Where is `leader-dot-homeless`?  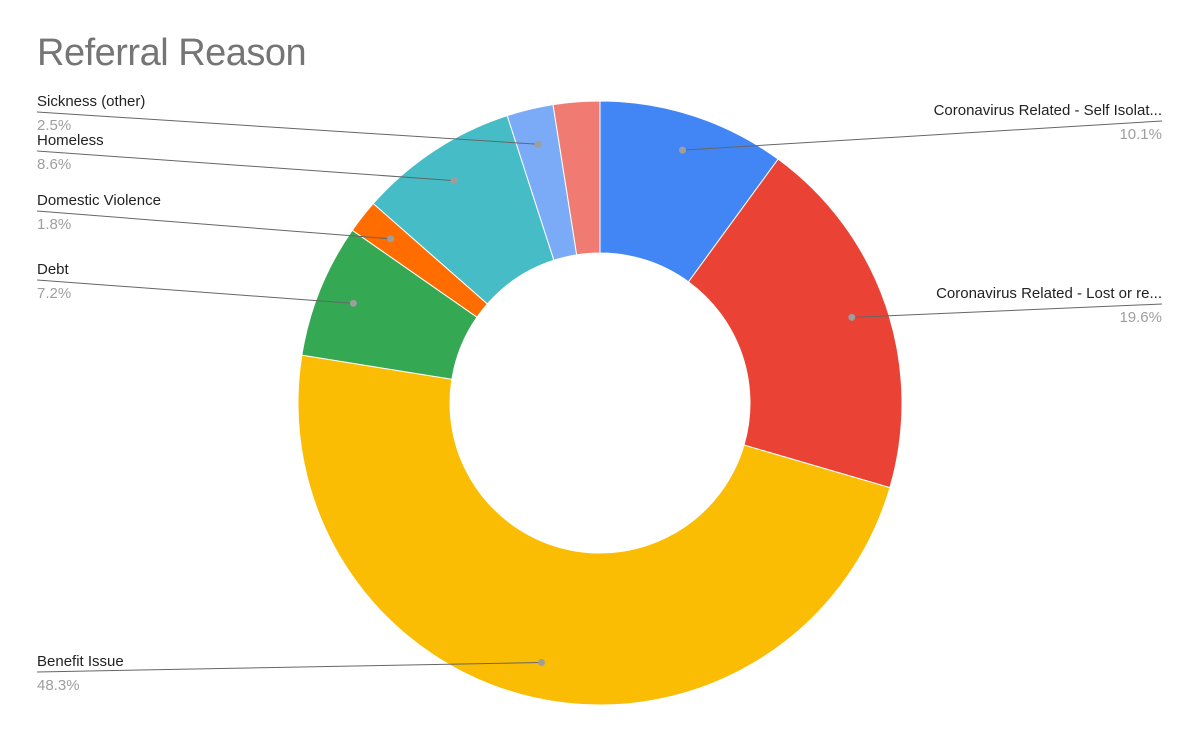
leader-dot-homeless is located at coordinates (454, 181).